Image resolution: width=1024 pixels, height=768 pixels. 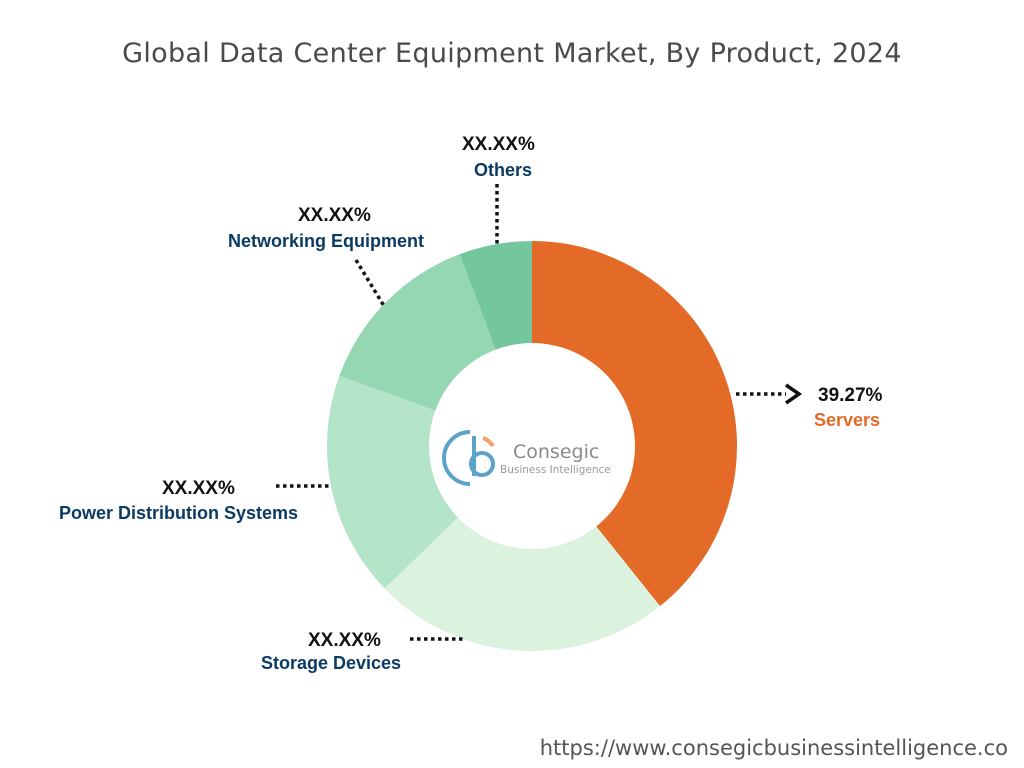 I want to click on category-label-servers: Servers, so click(x=847, y=420).